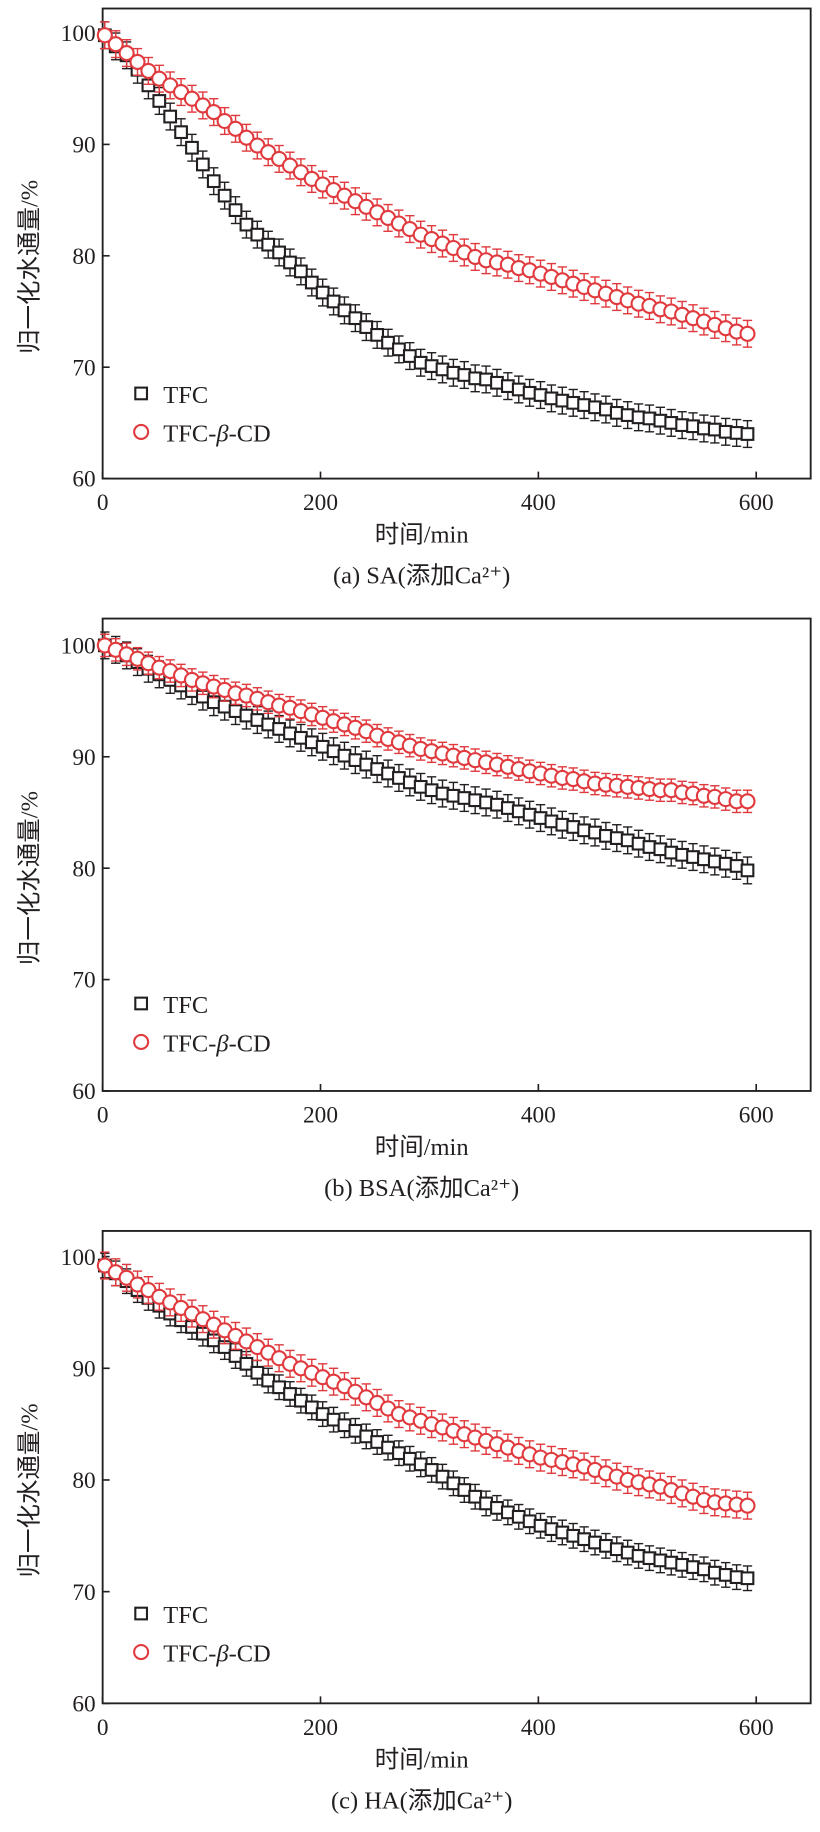 Image resolution: width=820 pixels, height=1832 pixels. Describe the element at coordinates (421, 576) in the screenshot. I see `chart-caption: (a) SA(添加Ca²⁺)` at that location.